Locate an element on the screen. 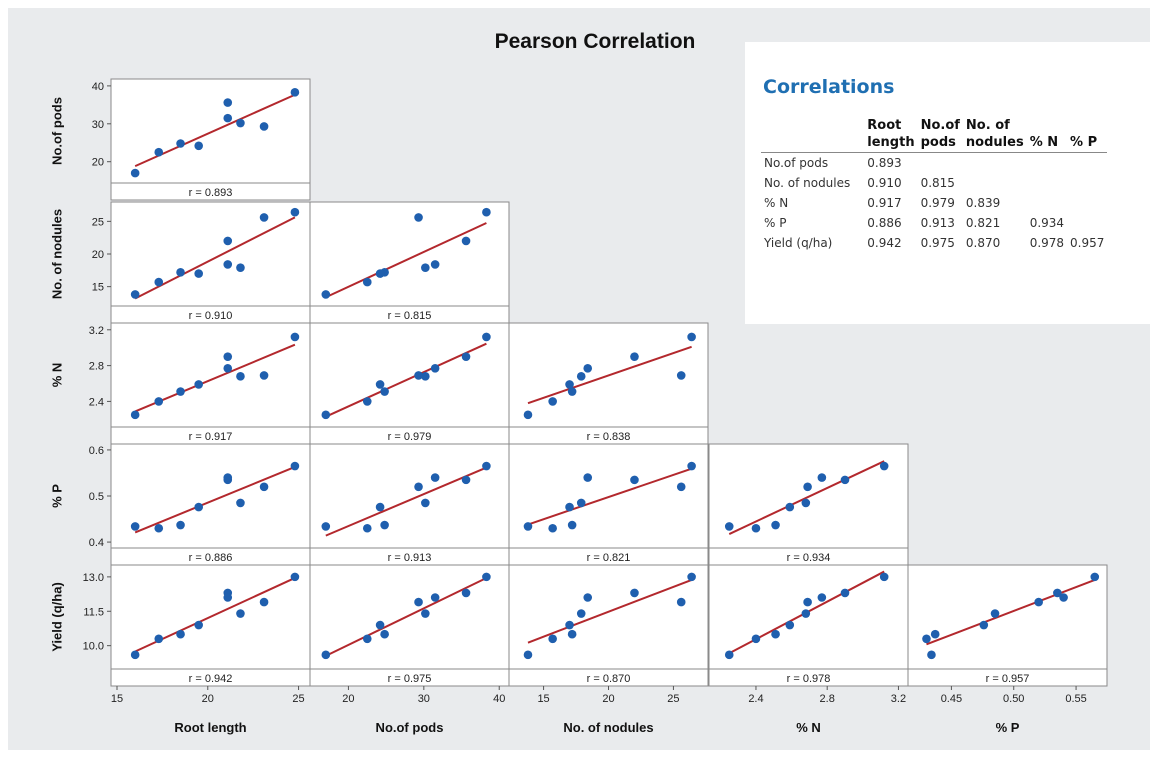  correlation-label: r = 0.870 is located at coordinates (609, 679).